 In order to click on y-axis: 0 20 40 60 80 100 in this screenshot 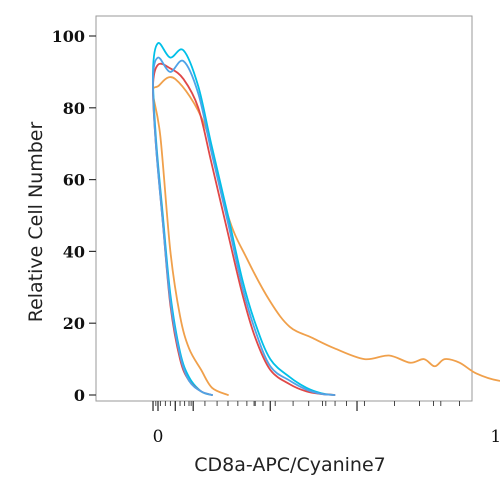, I will do `click(74, 216)`.